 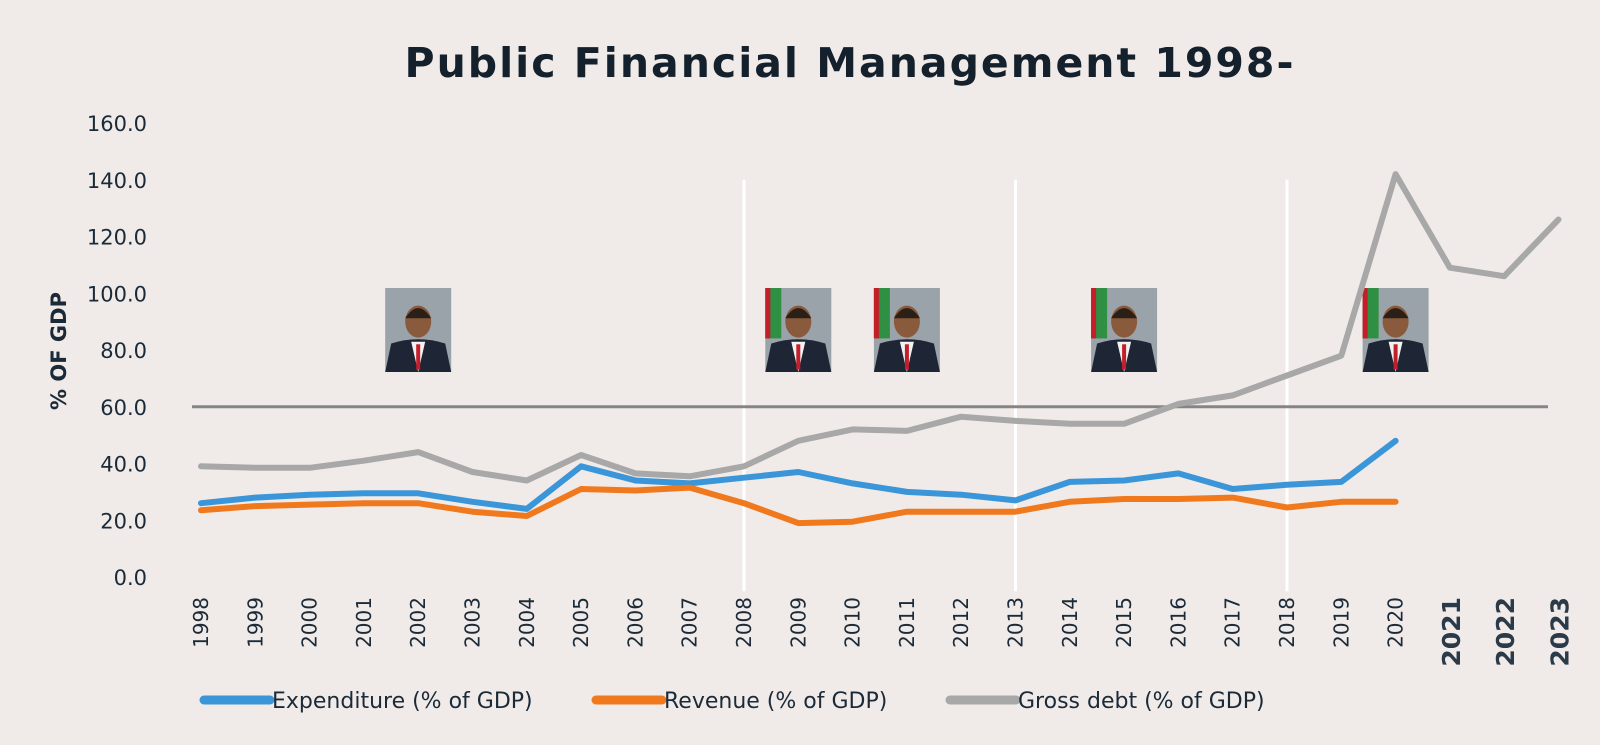 What do you see at coordinates (123, 521) in the screenshot?
I see `y-tick-label: 20.0` at bounding box center [123, 521].